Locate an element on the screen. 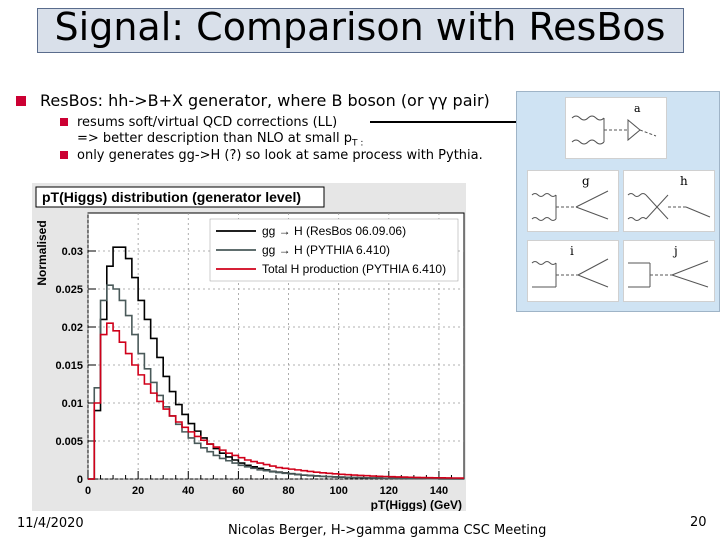 This screenshot has height=540, width=720. diagram-i-drawing: i is located at coordinates (570, 266).